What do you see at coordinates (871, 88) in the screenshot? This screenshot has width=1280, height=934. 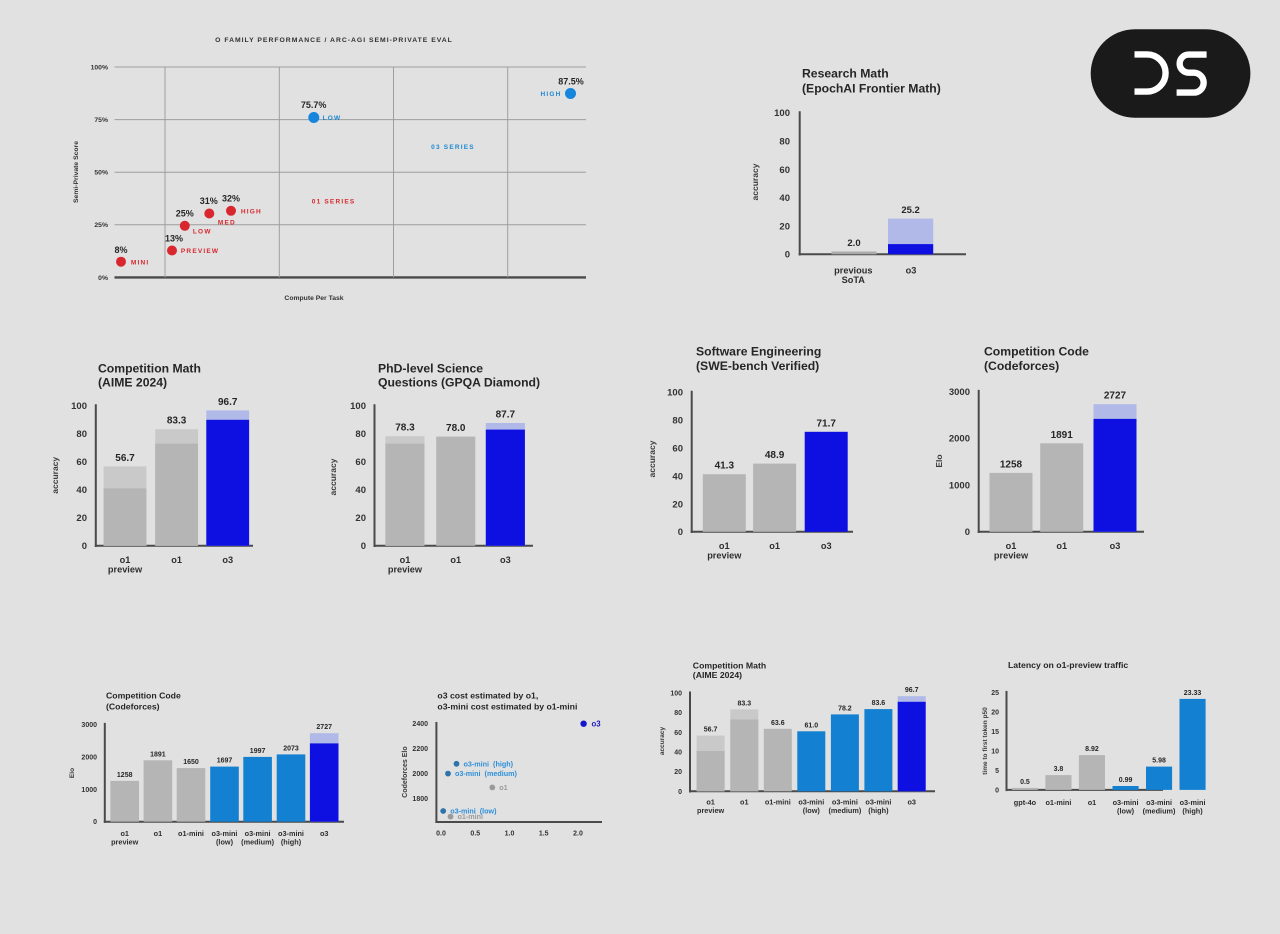 I see `svg-text: (EpochAI Frontier Math)` at bounding box center [871, 88].